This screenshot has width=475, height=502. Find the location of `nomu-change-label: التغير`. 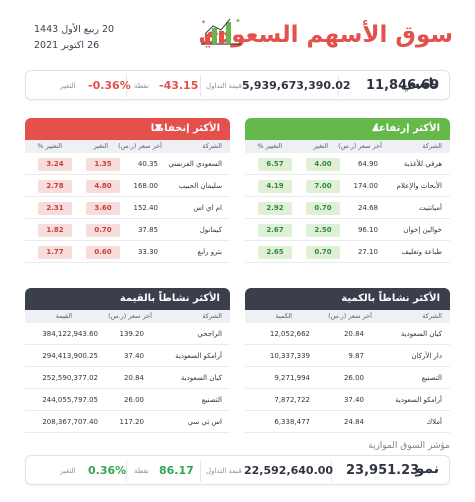

nomu-change-label: التغير is located at coordinates (68, 471).